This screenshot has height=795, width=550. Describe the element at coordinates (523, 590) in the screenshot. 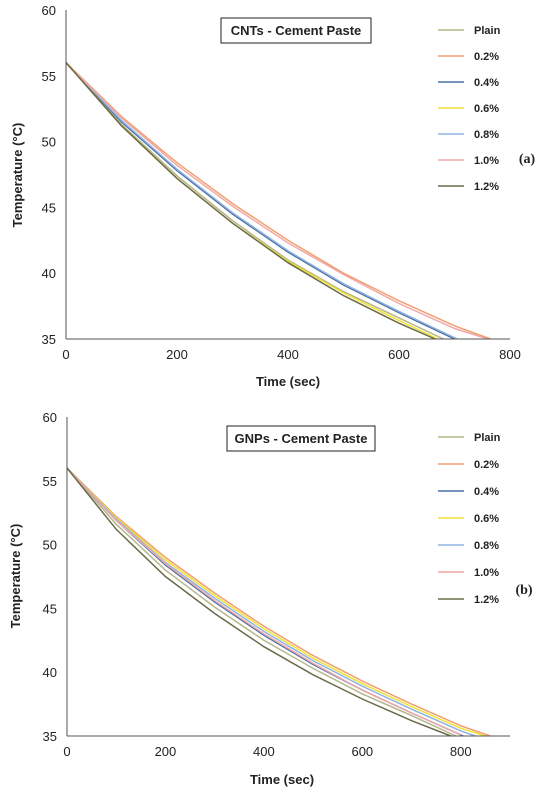

I see `panel-label: (b)` at that location.